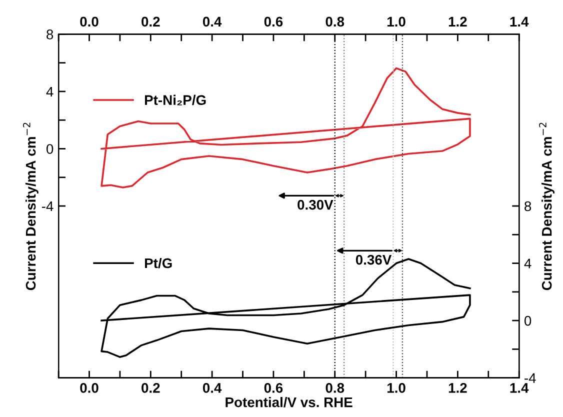 Image resolution: width=563 pixels, height=417 pixels. What do you see at coordinates (212, 388) in the screenshot?
I see `x-tick-label: 0.4` at bounding box center [212, 388].